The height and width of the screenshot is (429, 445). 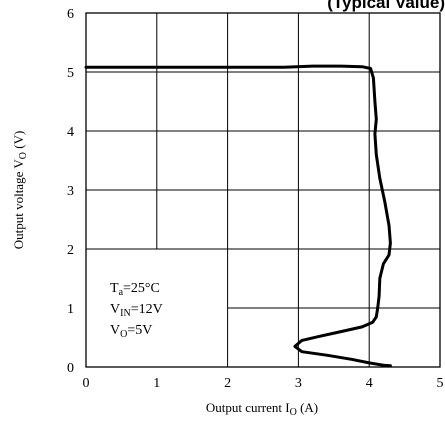 I want to click on annotation-block: Ta=25°C VIN=12V VO=5V, so click(x=136, y=310).